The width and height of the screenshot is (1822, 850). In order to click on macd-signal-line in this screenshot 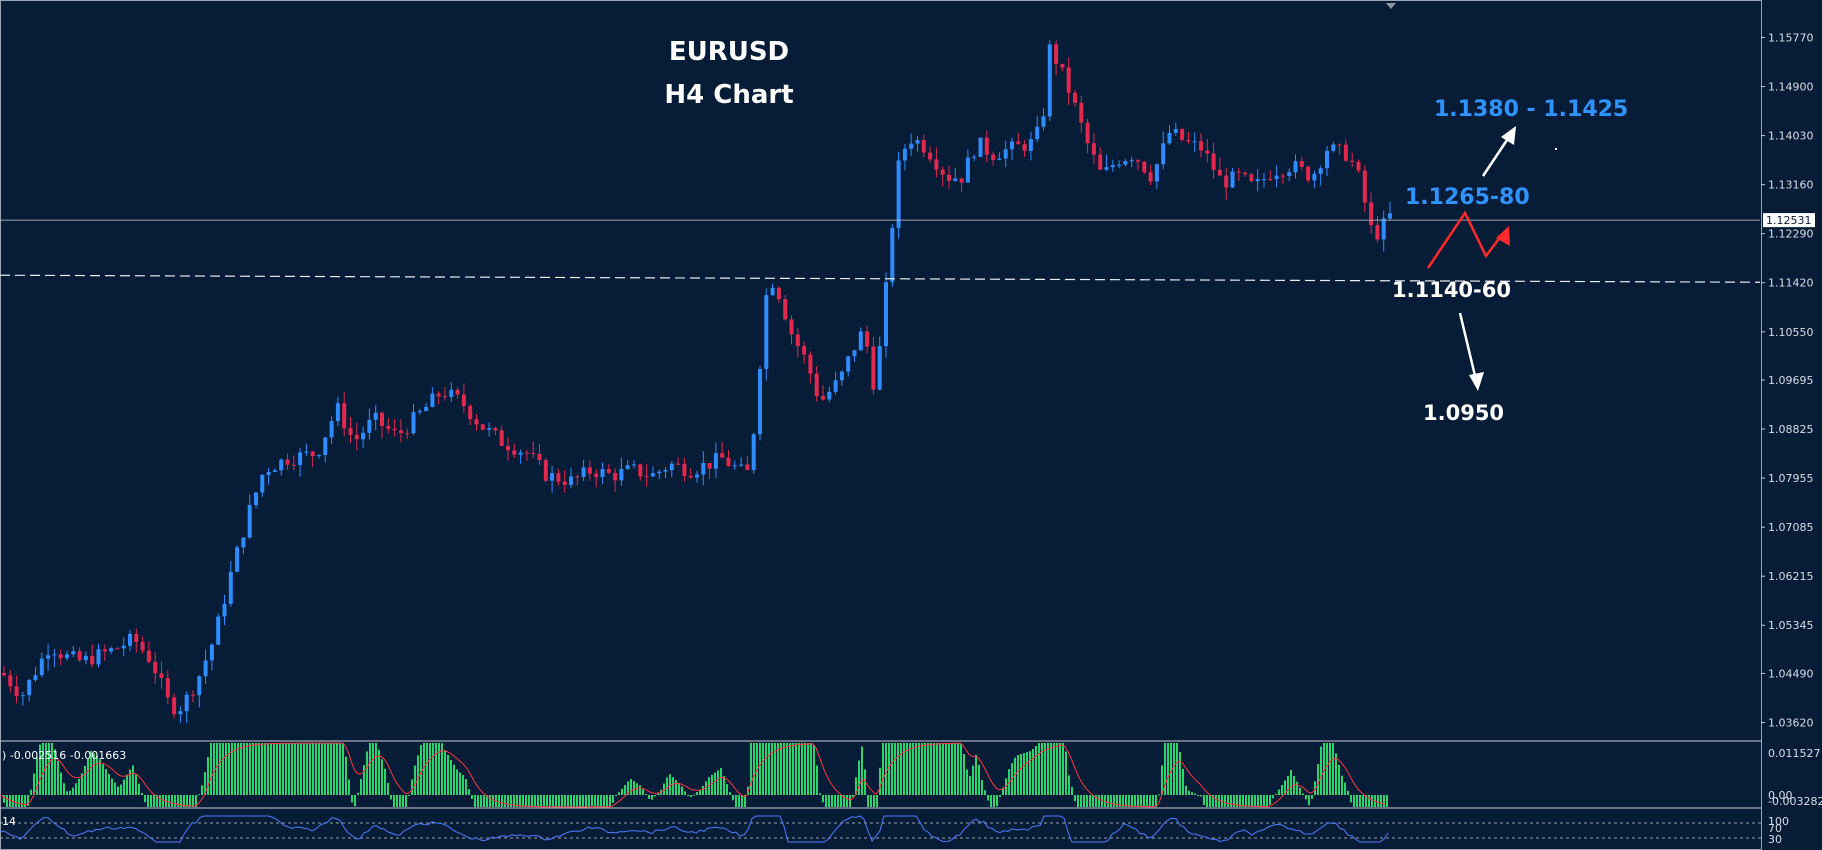, I will do `click(693, 775)`.